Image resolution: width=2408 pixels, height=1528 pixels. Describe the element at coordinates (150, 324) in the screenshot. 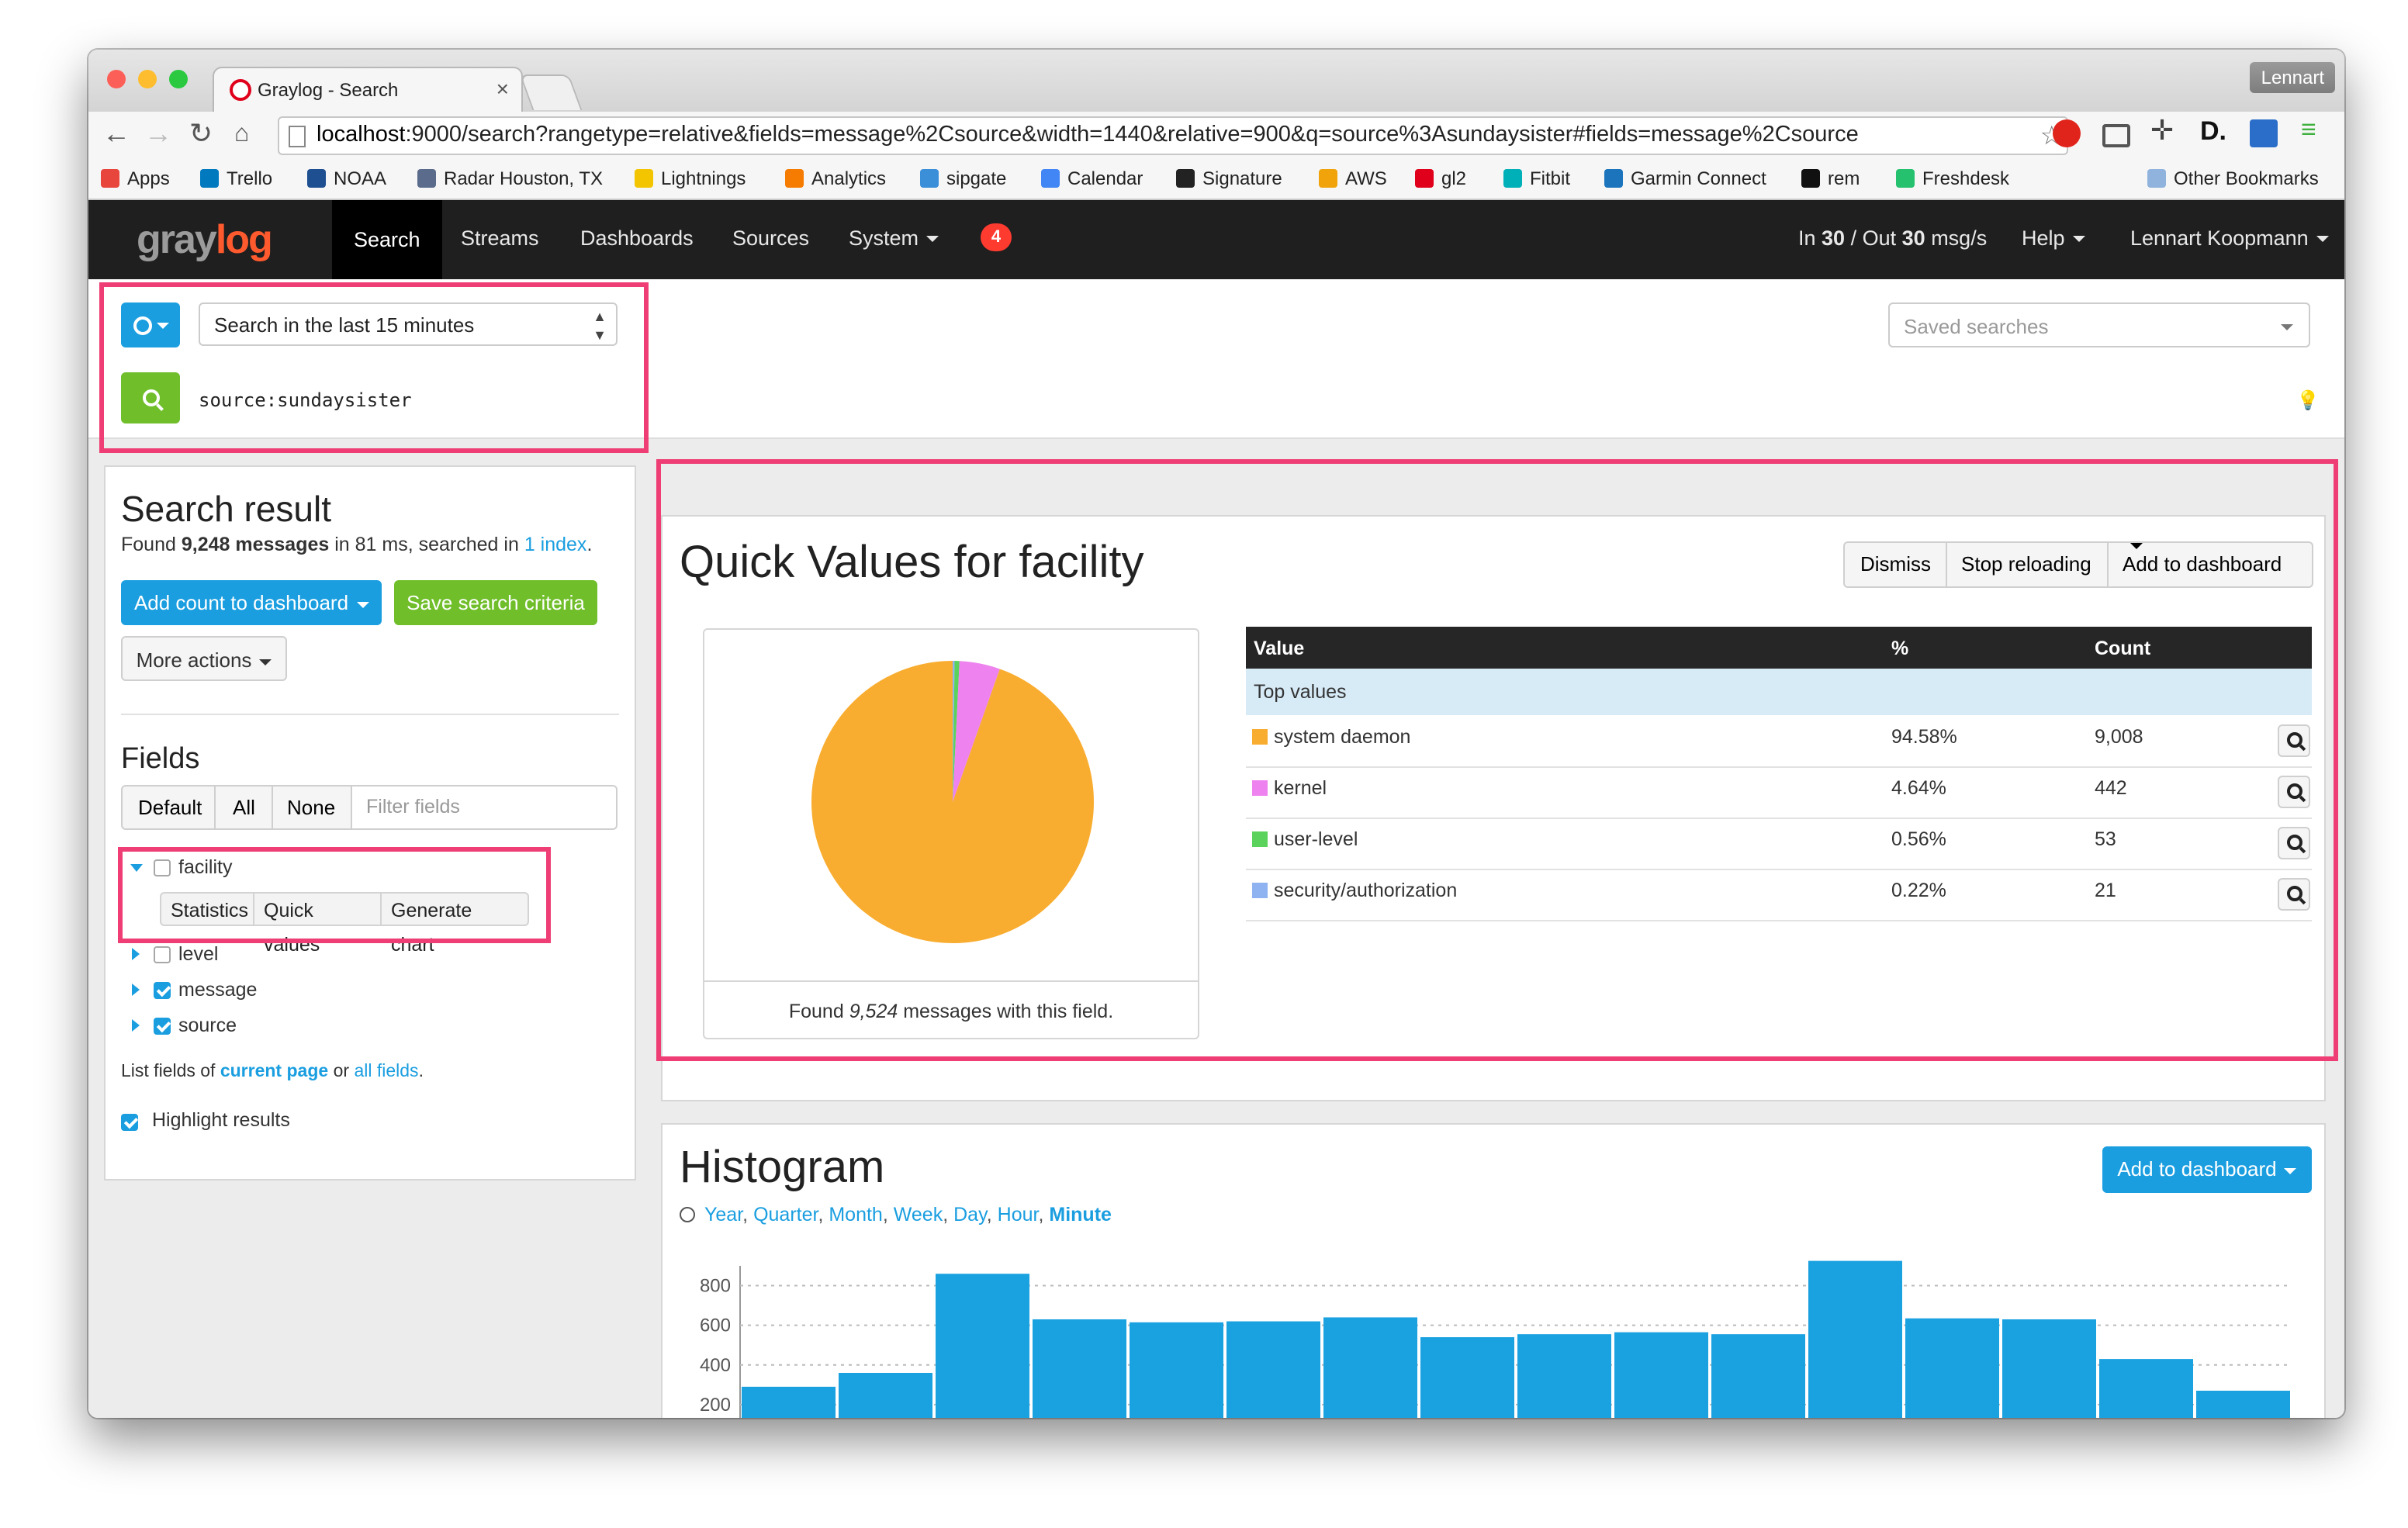

I see `time-range-type-button` at that location.